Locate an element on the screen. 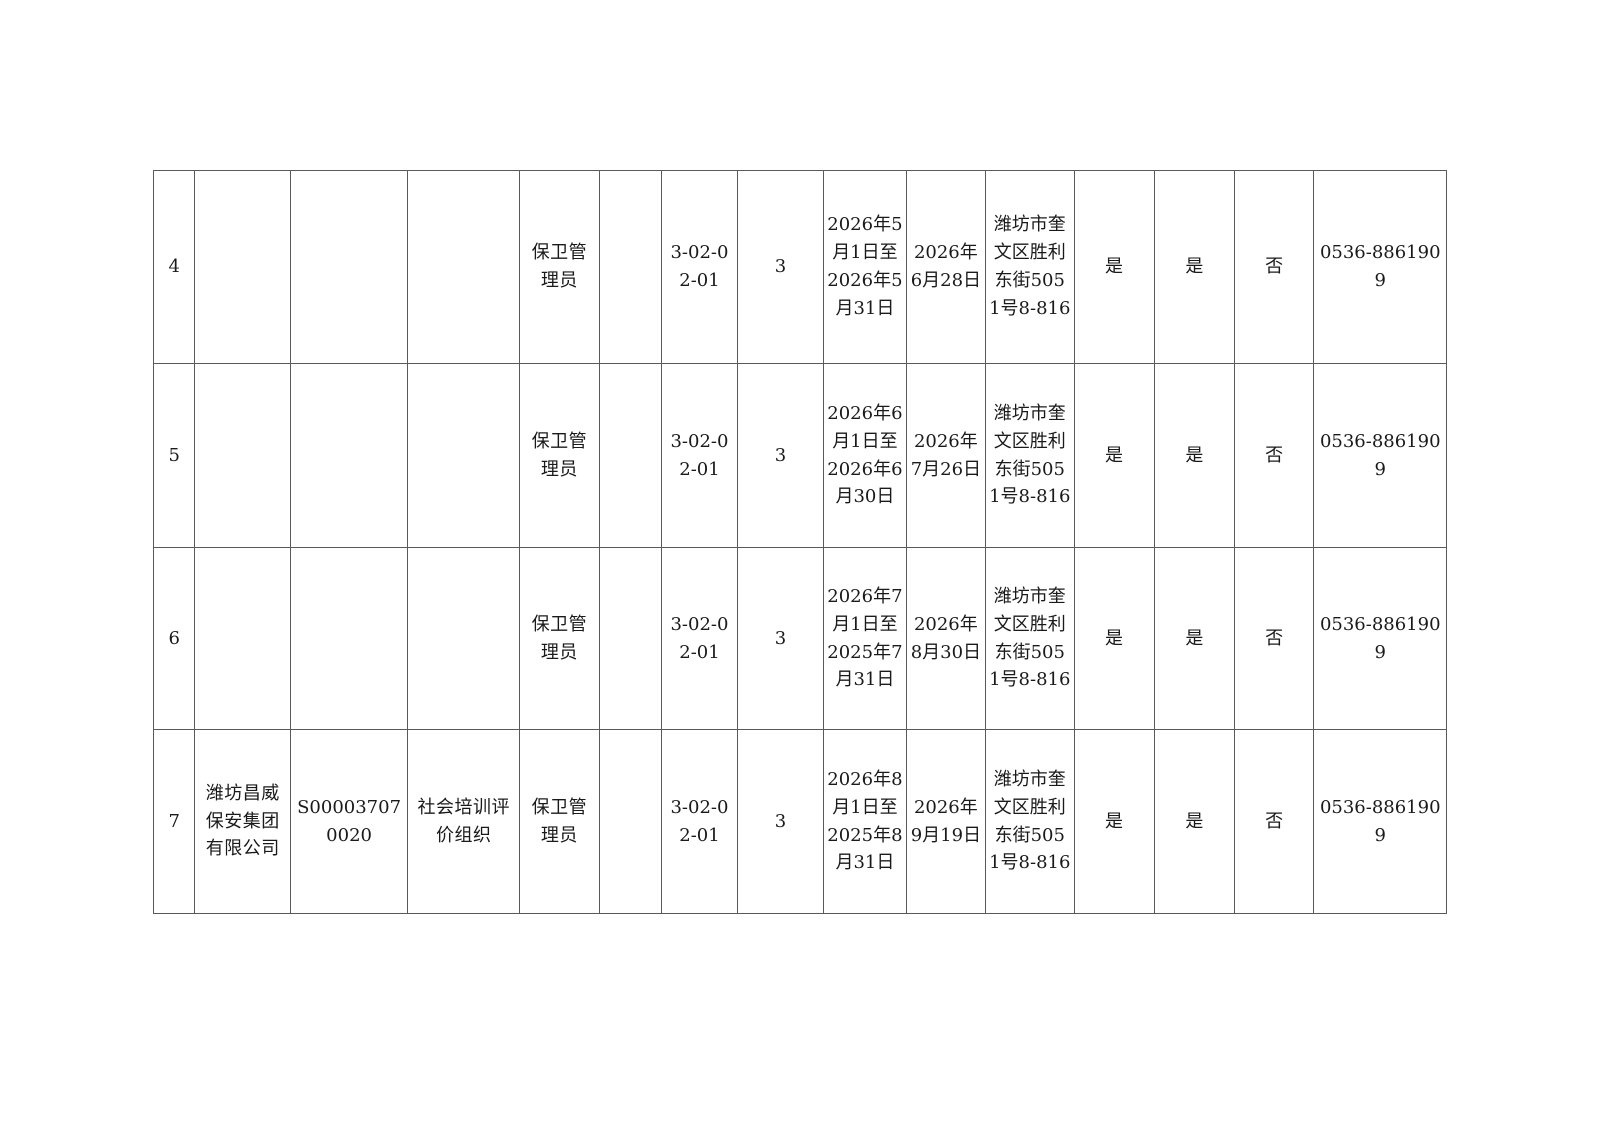 Image resolution: width=1600 pixels, height=1131 pixels. cell-period: 2026年7月1日至2025年7月31日 is located at coordinates (865, 638).